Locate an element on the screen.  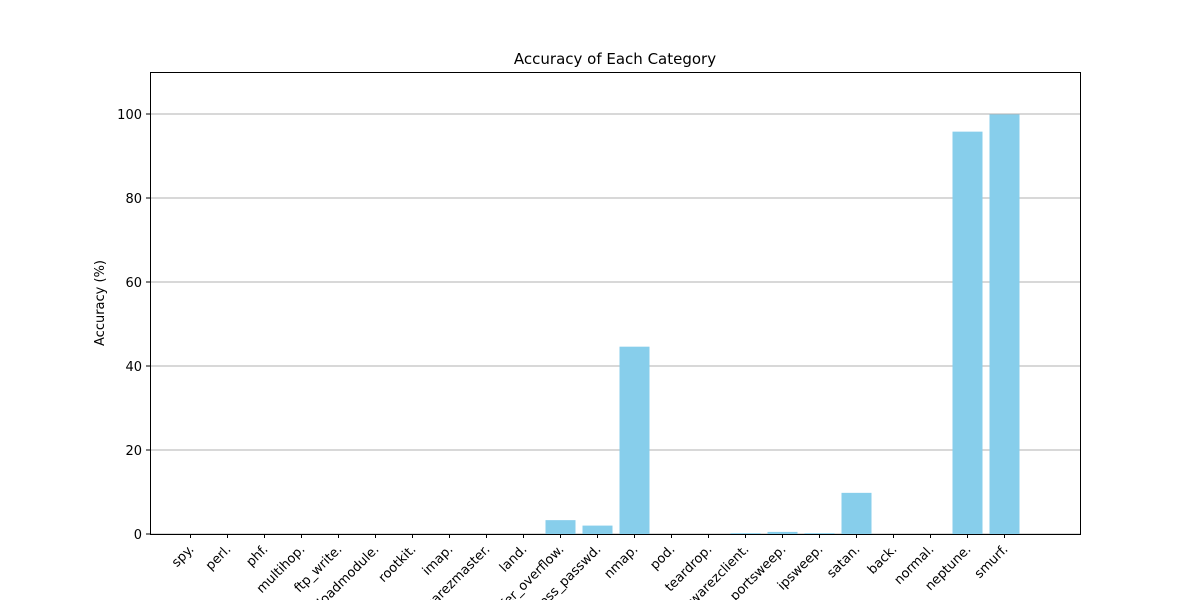
x-tick-label: spy. is located at coordinates (183, 556).